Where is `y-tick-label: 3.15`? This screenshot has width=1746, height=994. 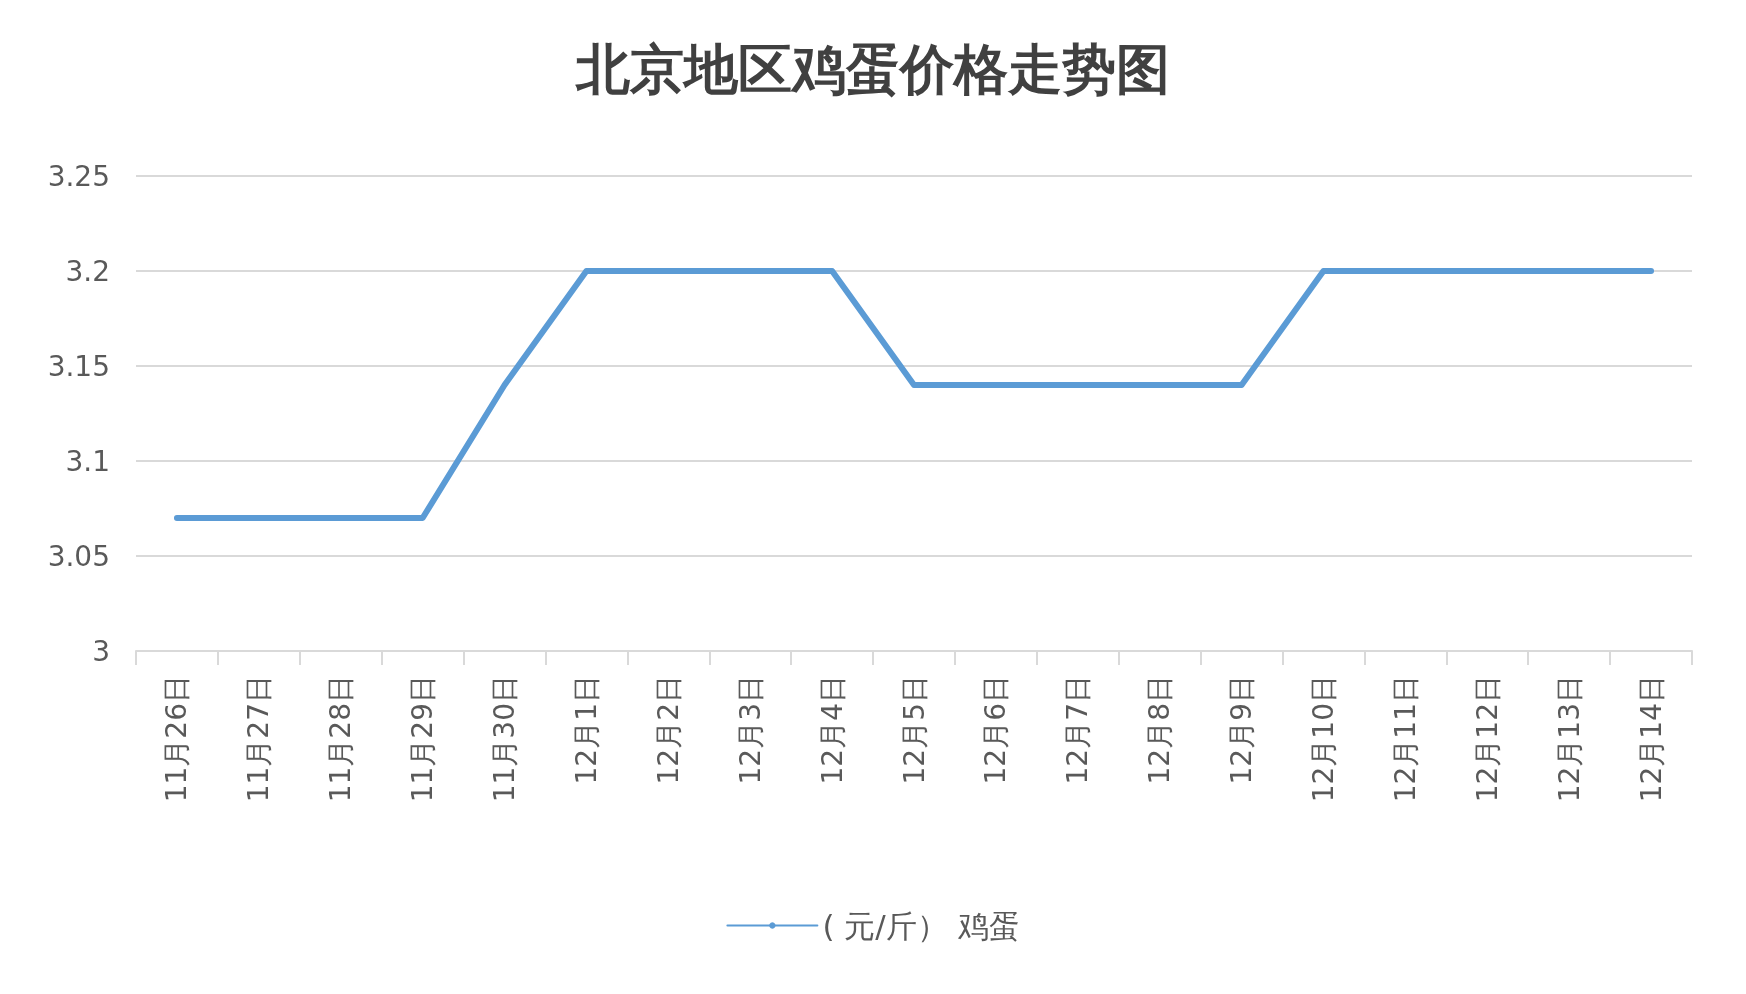
y-tick-label: 3.15 is located at coordinates (78, 366).